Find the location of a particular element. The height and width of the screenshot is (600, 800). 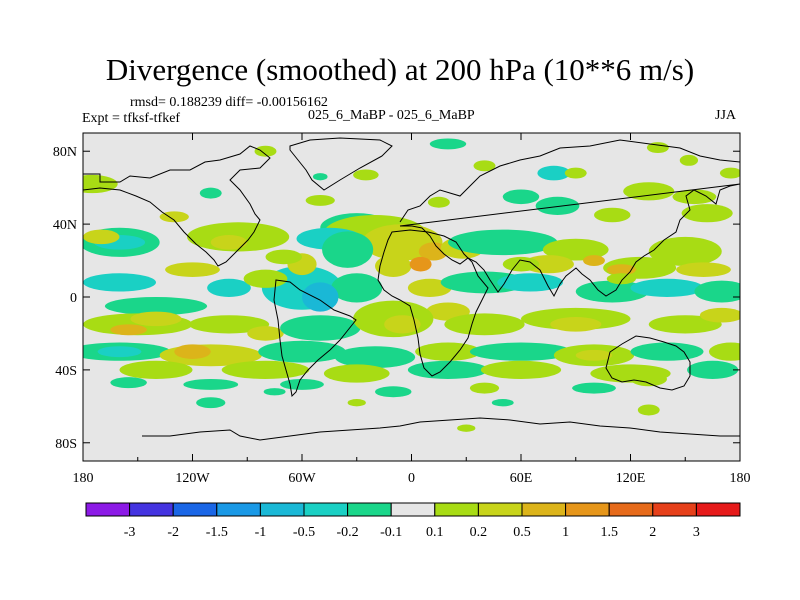

colorbar-level-label: 1 is located at coordinates (565, 532).